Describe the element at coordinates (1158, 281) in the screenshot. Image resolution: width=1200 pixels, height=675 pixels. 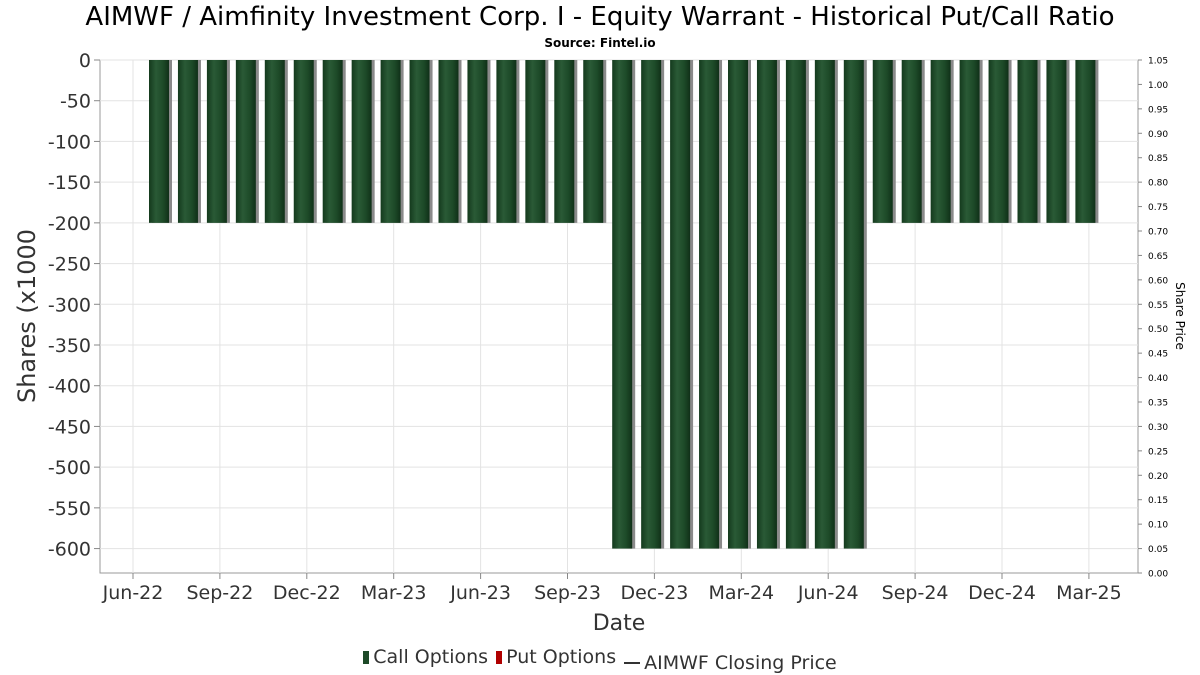
I see `y2-tick-label: 0.60` at that location.